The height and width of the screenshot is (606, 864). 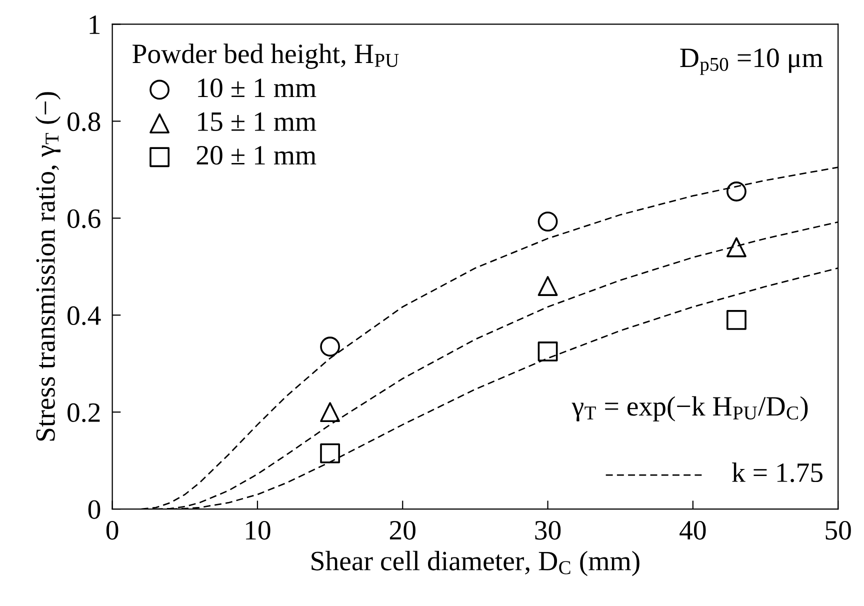 I want to click on x-tick-label: 40, so click(x=693, y=530).